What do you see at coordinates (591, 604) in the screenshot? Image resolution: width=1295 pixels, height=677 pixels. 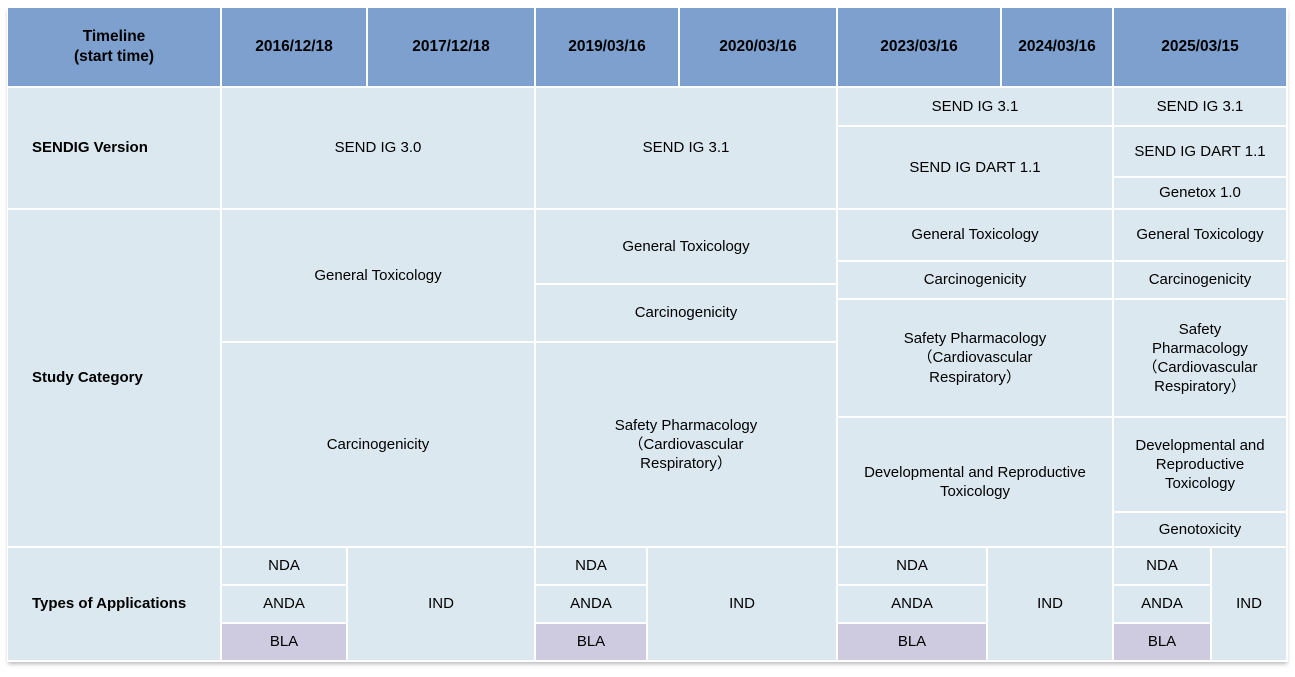 I see `cell-anda-2019: ANDA` at bounding box center [591, 604].